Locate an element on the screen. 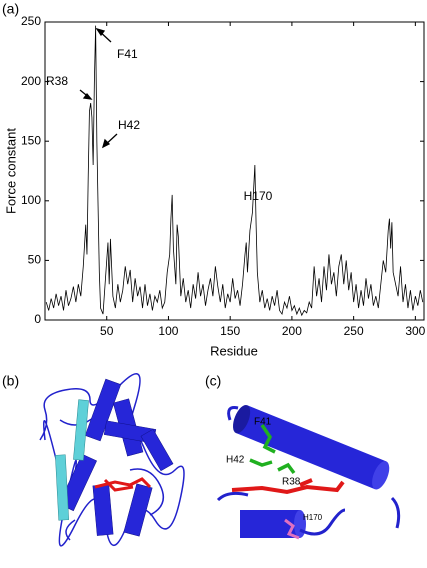  residue-label: H42 is located at coordinates (235, 460).